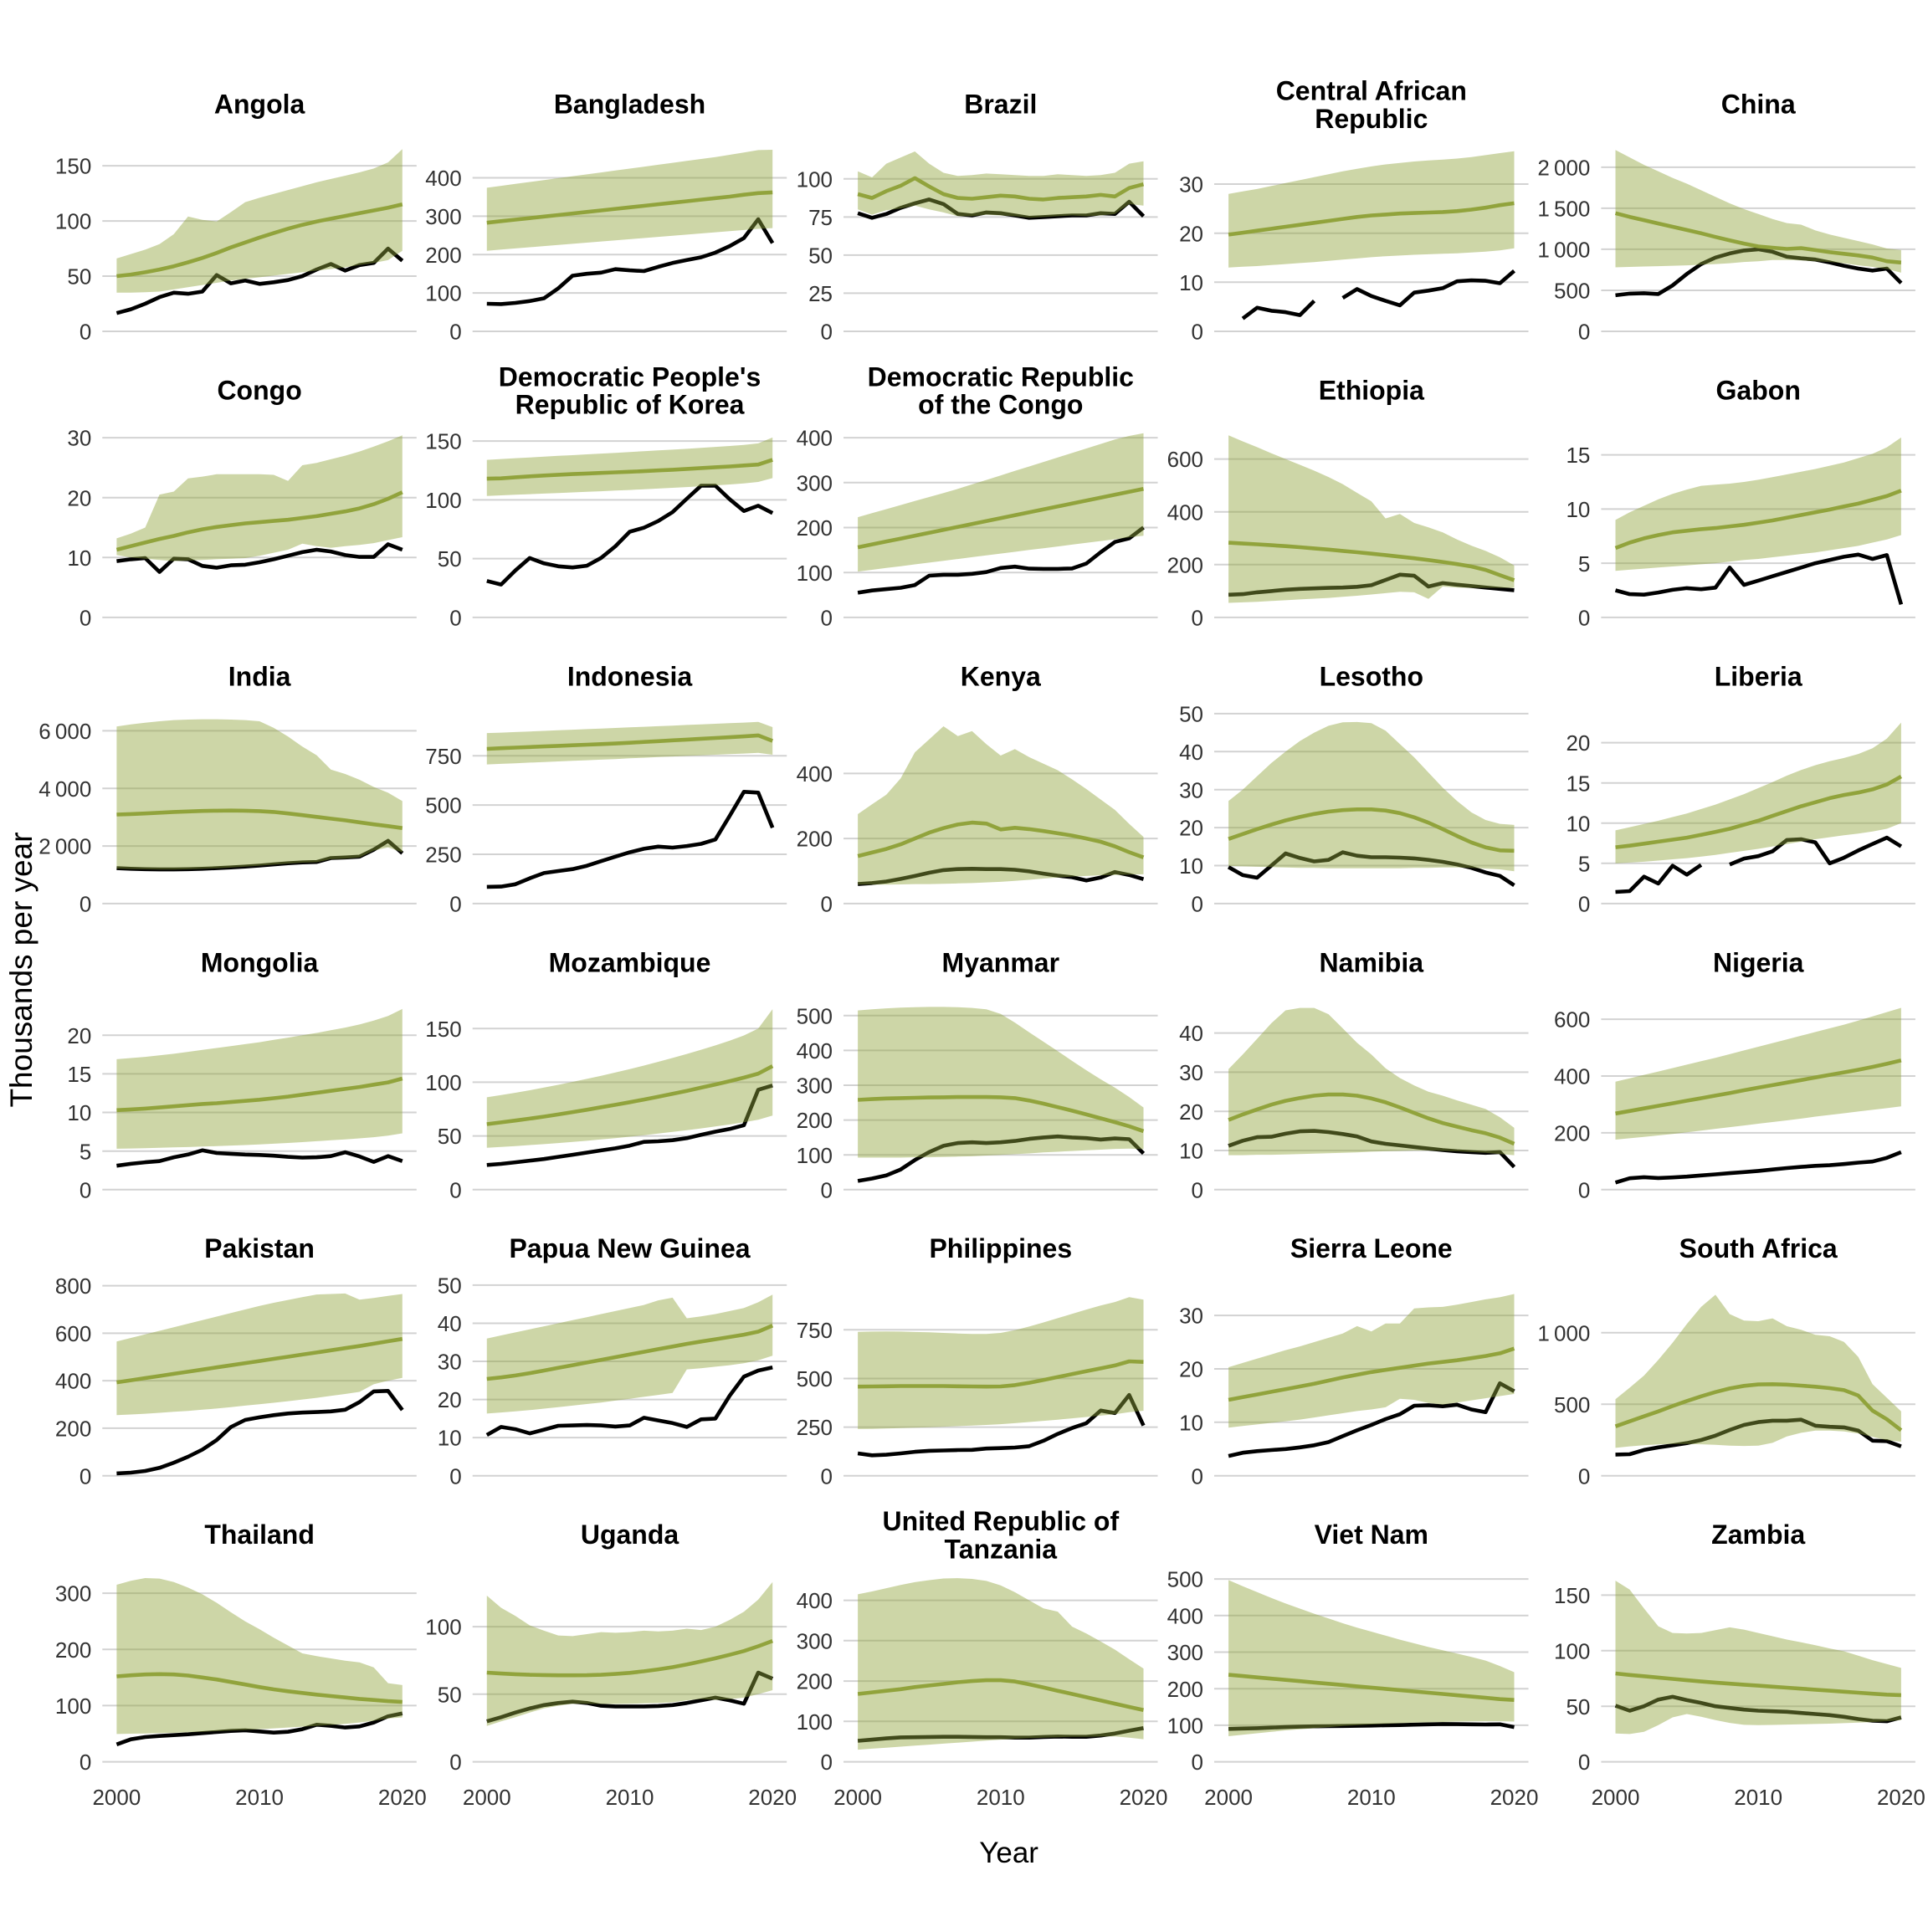  I want to click on svg-text: Democratic People's, so click(630, 376).